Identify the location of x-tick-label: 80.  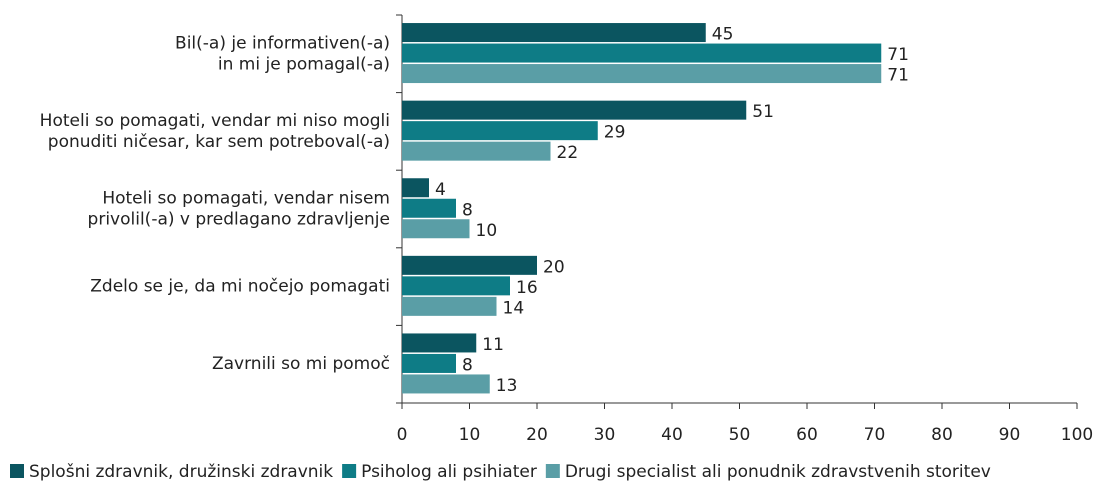
(942, 435).